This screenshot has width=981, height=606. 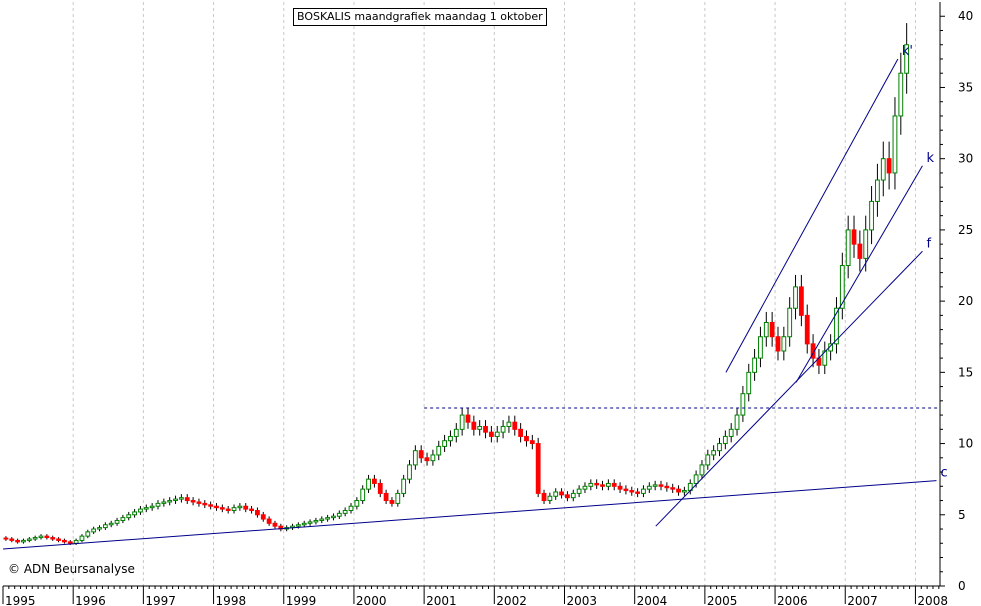 What do you see at coordinates (812, 215) in the screenshot?
I see `trendline` at bounding box center [812, 215].